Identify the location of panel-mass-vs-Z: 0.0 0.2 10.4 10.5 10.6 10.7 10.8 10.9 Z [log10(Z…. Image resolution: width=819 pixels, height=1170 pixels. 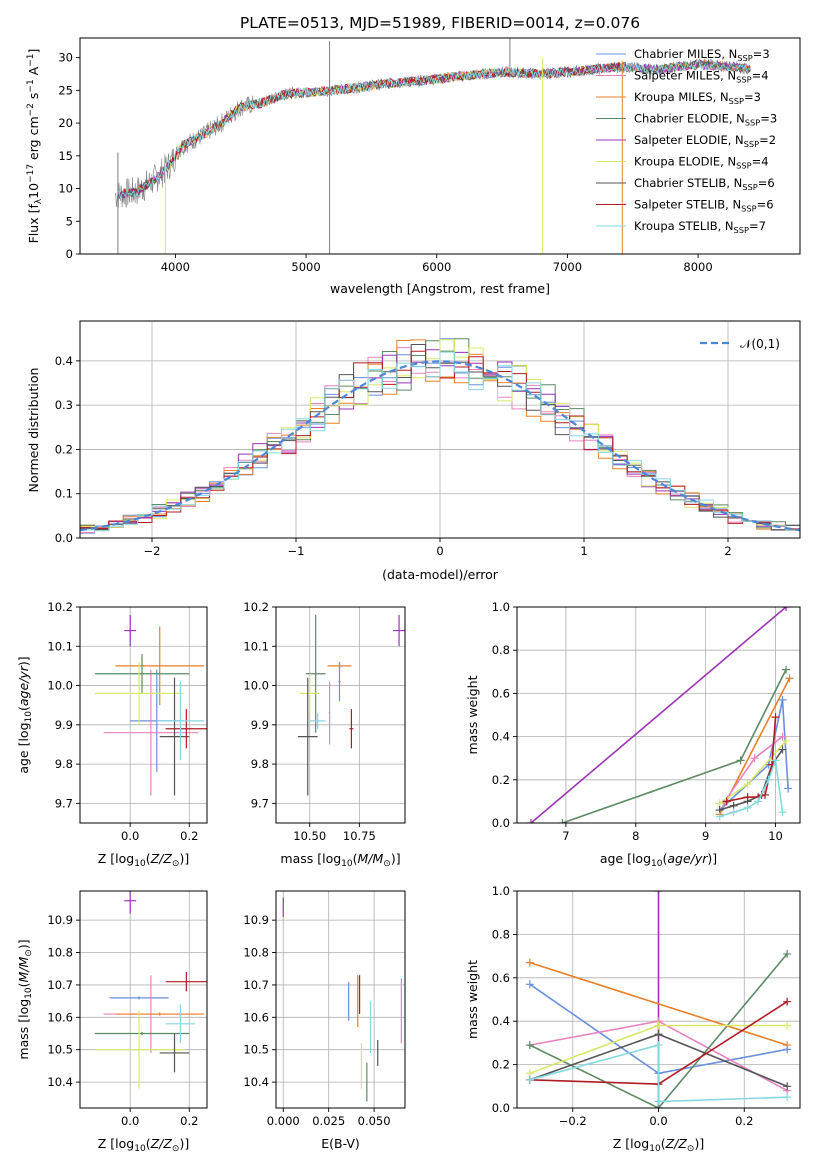
(112, 1022).